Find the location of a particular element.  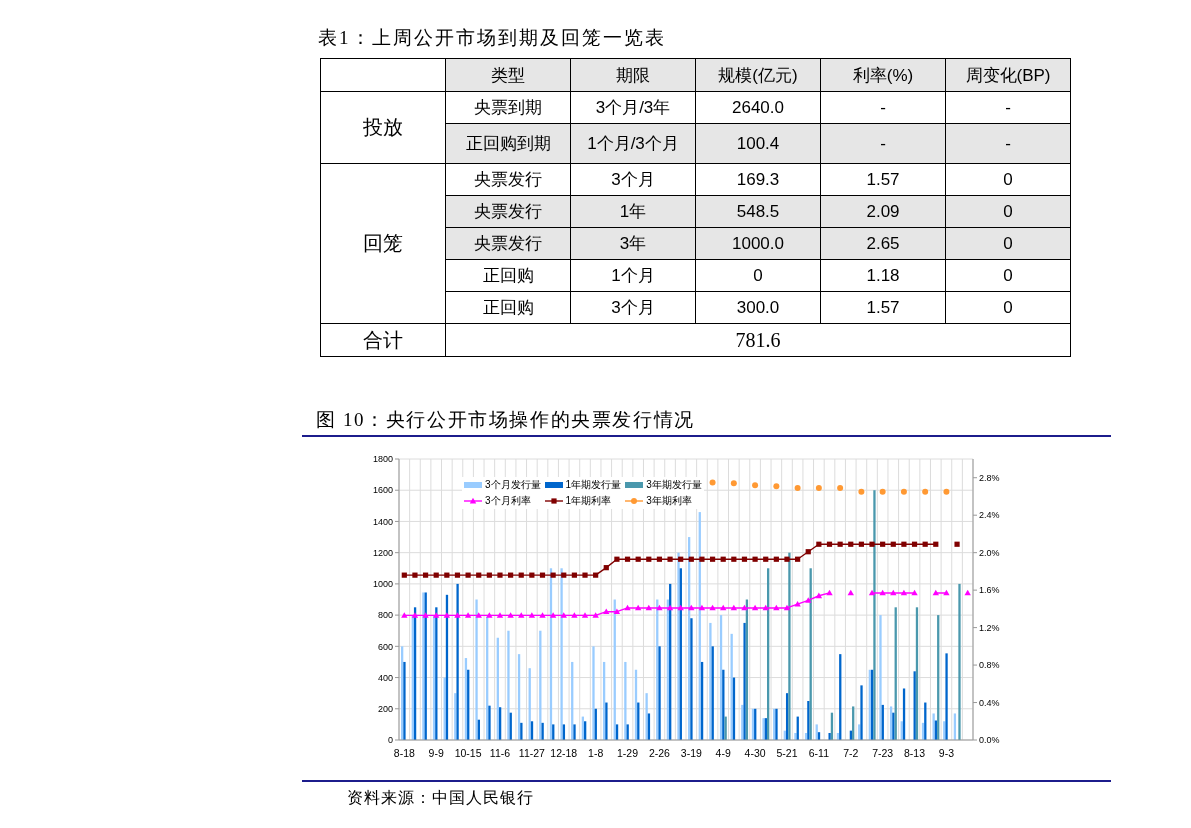

text: 央票到期 is located at coordinates (508, 107).